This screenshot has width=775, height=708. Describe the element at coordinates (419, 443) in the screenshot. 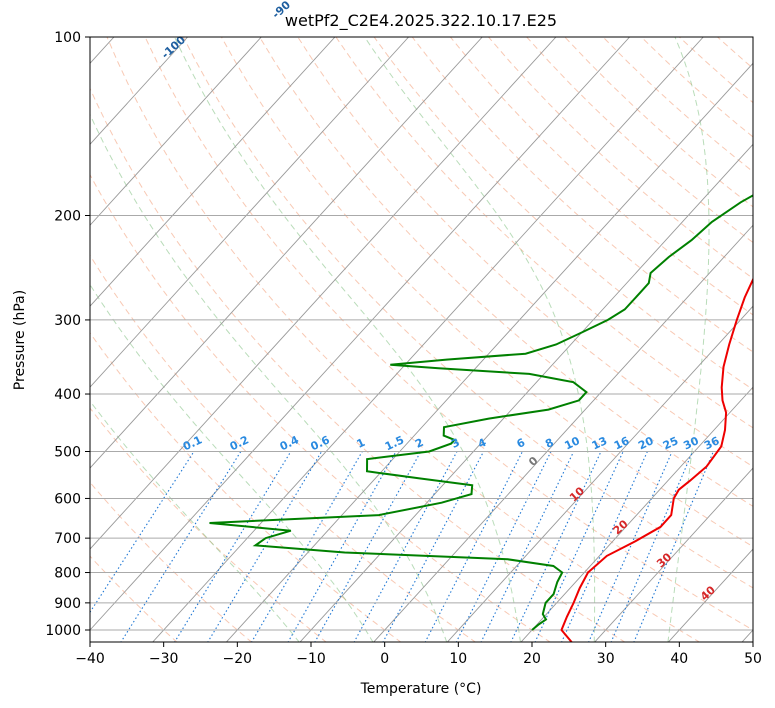

I see `mixing-ratio-label: 2` at that location.